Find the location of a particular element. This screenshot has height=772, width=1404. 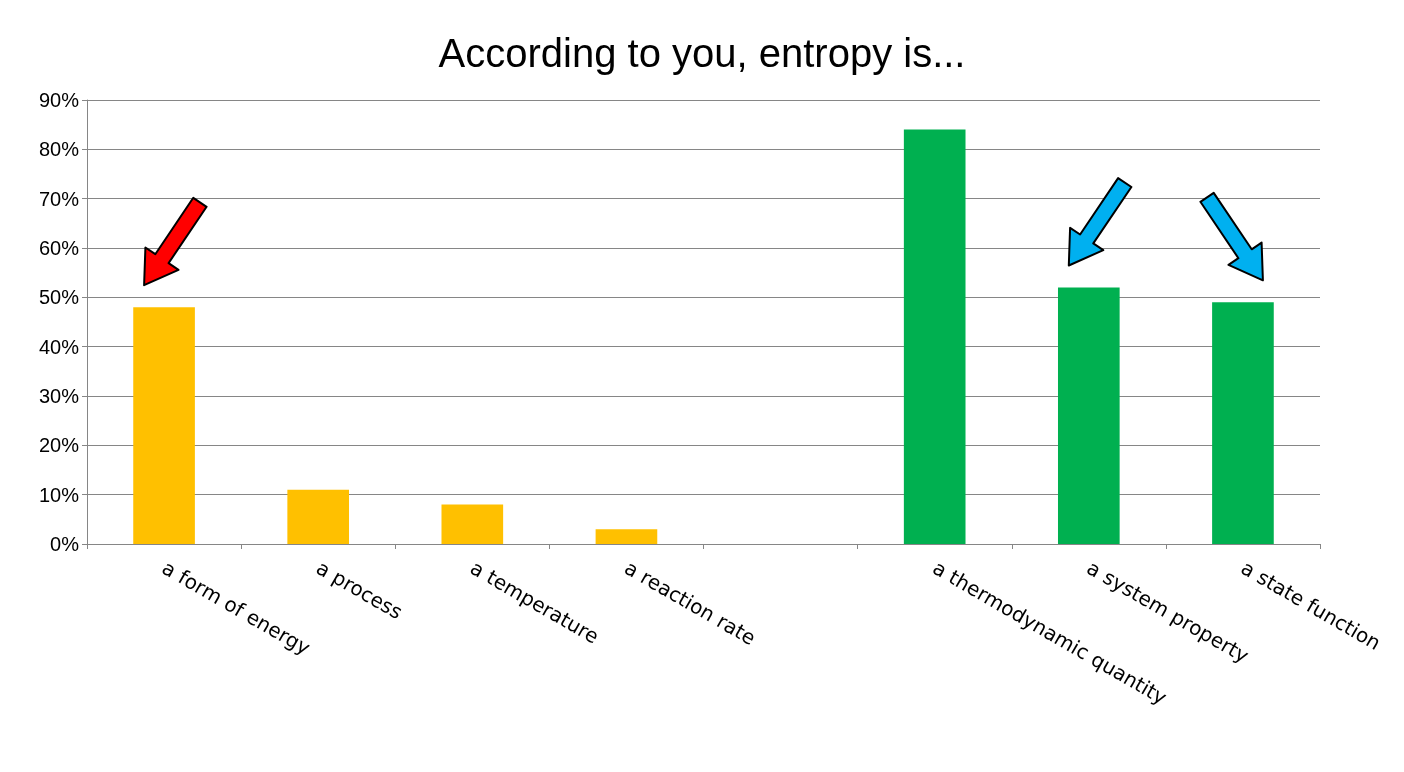

y-tick-label: 20% is located at coordinates (59, 445).